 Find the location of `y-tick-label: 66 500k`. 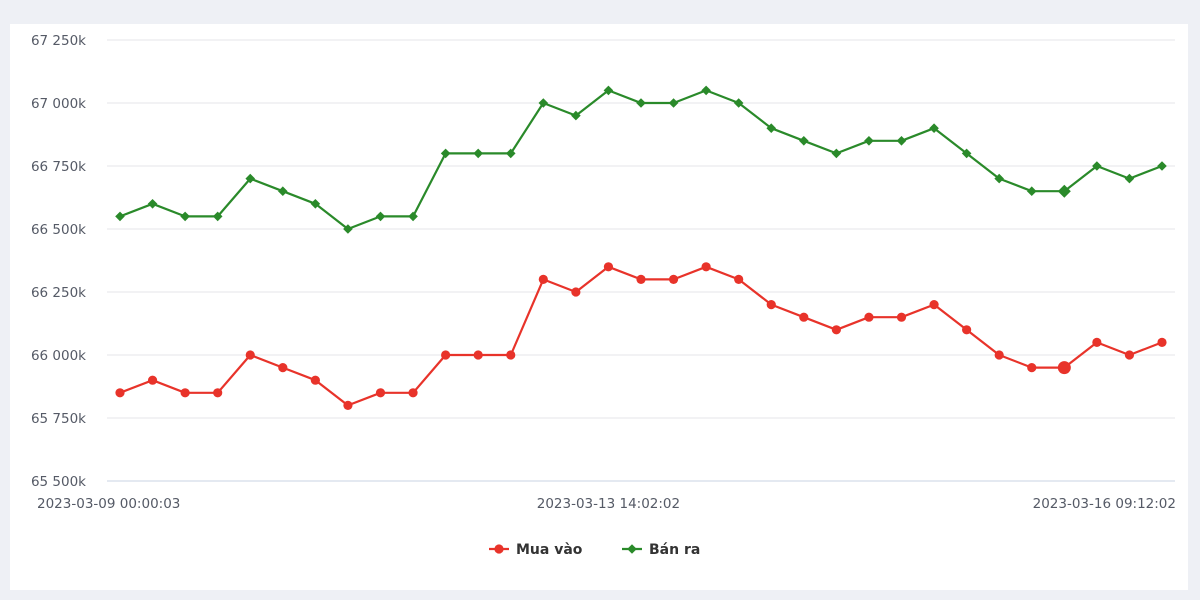

y-tick-label: 66 500k is located at coordinates (58, 230).